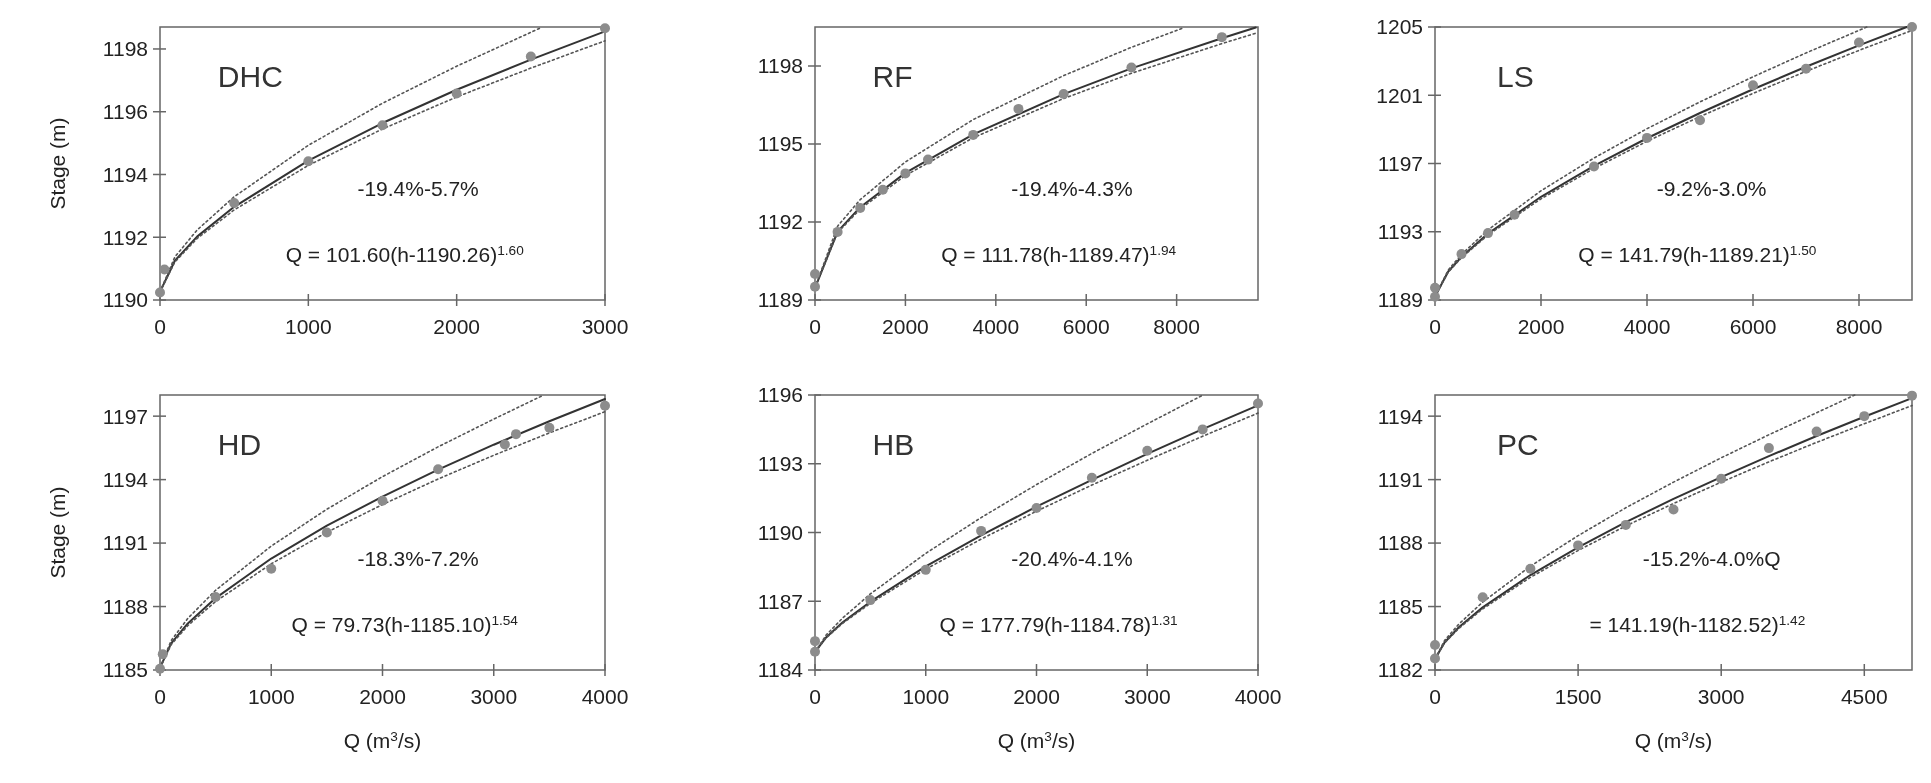 The width and height of the screenshot is (1931, 783). I want to click on annotation: Q = 177.79(h-1184.78)$^{1.31}$, so click(1058, 624).